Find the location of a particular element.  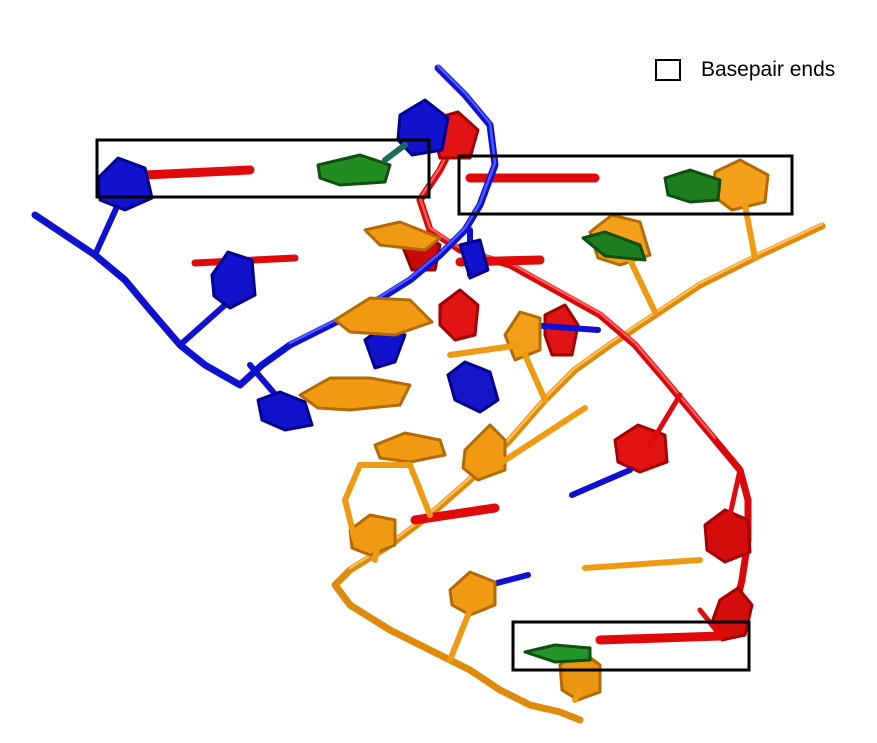

red-backbone-hi is located at coordinates (567, 283).